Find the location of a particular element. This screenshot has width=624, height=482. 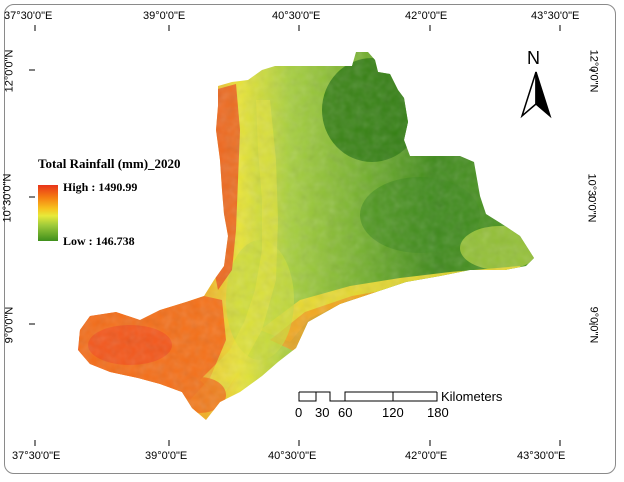

scale-bar is located at coordinates (368, 396).